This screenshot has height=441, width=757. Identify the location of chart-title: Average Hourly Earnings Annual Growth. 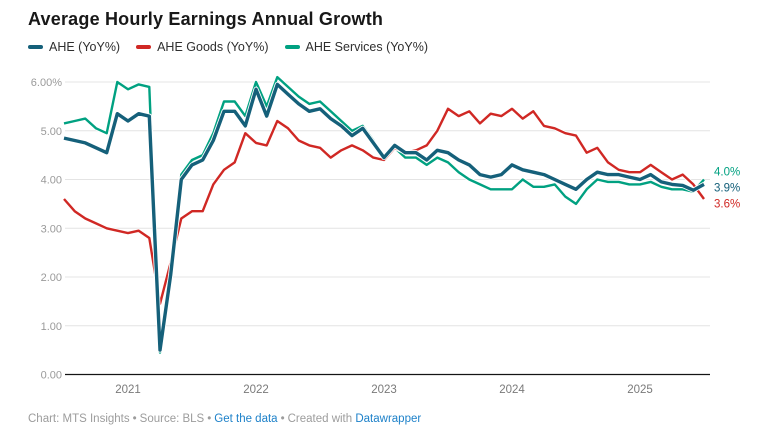
(206, 19).